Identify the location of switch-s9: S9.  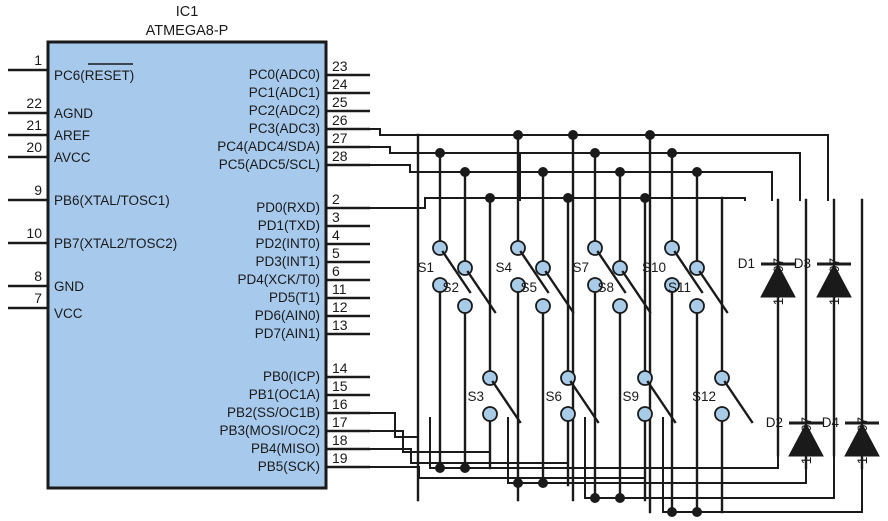
(649, 397).